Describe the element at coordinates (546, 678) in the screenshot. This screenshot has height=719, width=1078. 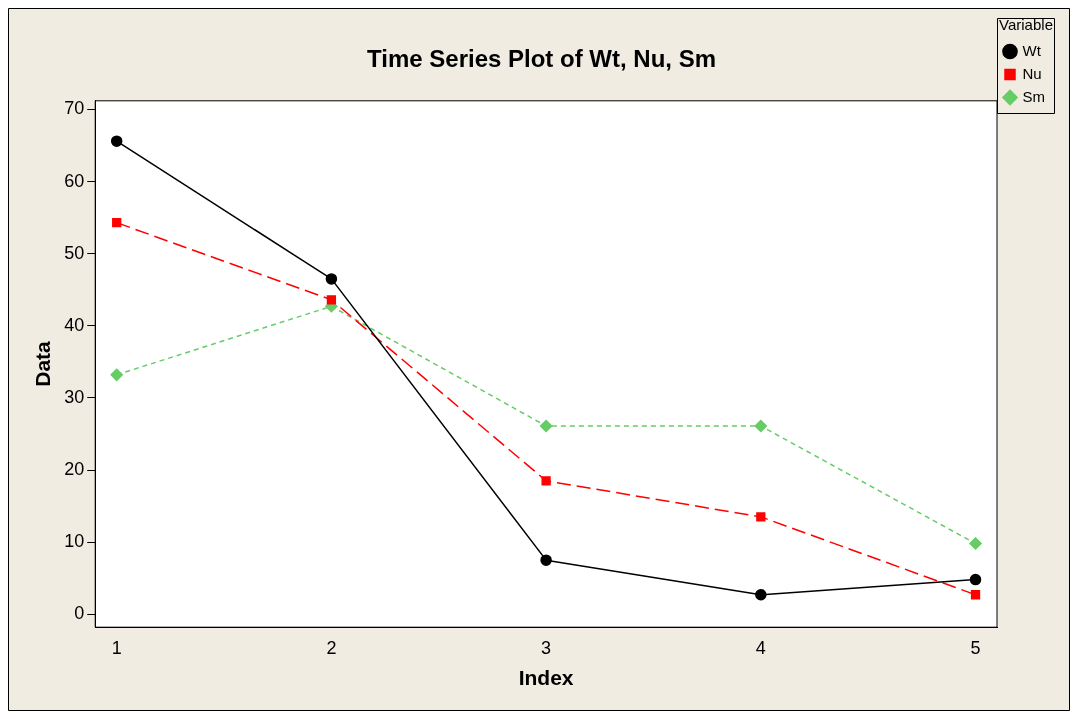
I see `x-axis-title: Index` at that location.